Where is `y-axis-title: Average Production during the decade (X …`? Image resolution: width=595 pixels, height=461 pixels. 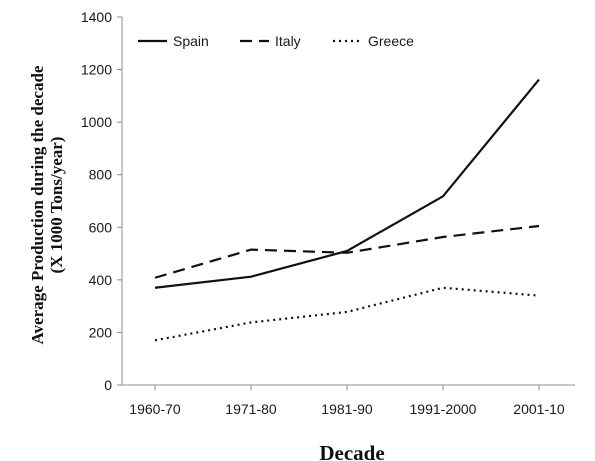 y-axis-title: Average Production during the decade (X … is located at coordinates (47, 204).